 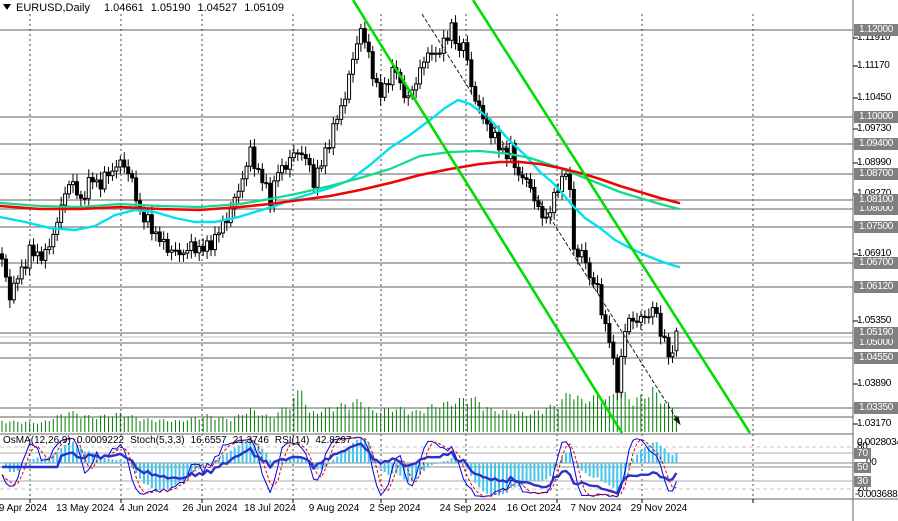 What do you see at coordinates (862, 446) in the screenshot?
I see `indicator-axis-label: 80` at bounding box center [862, 446].